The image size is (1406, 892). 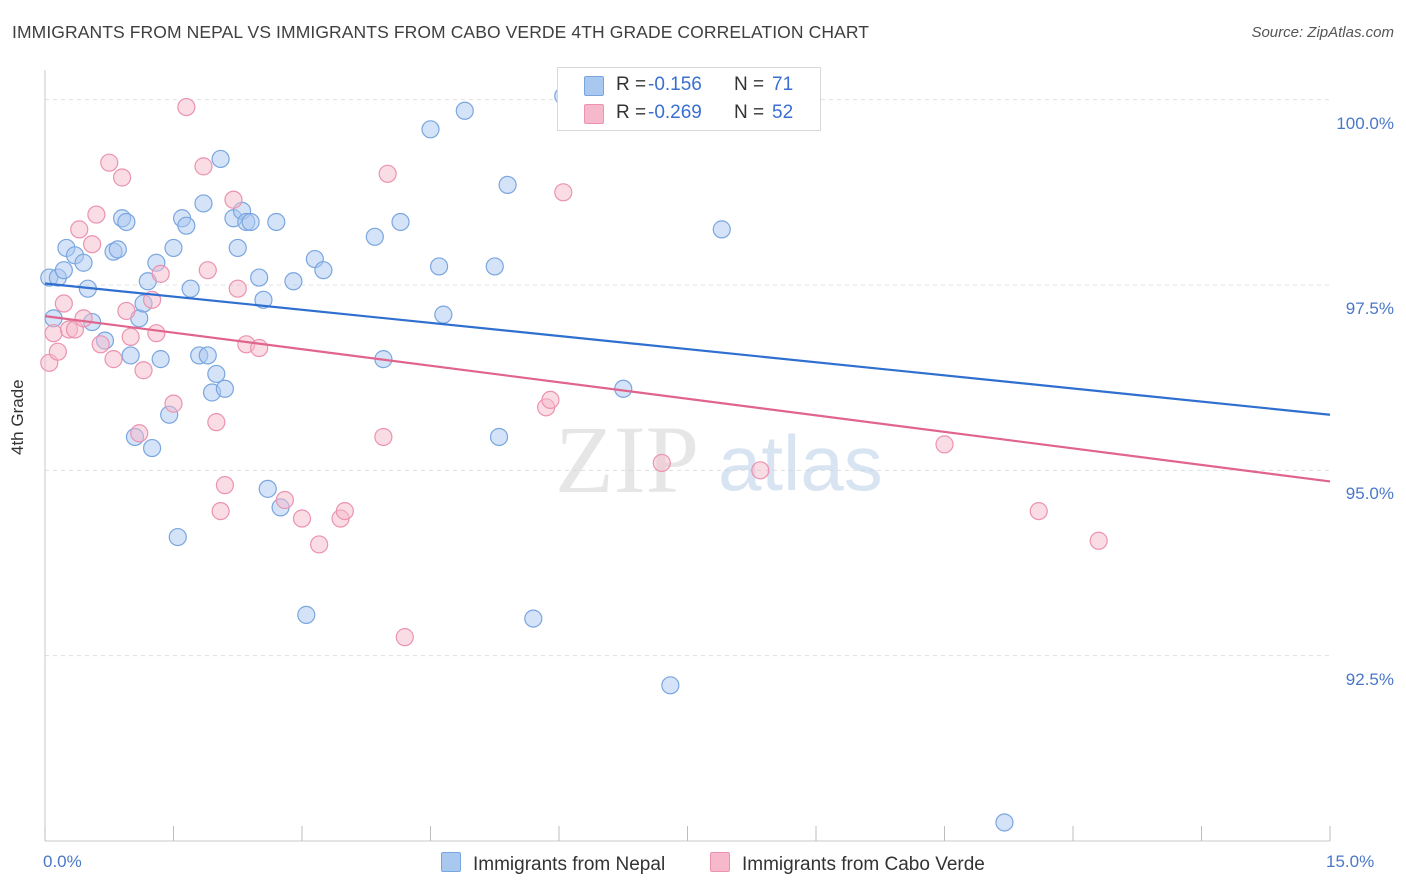 I want to click on y-tick-label: 100.0%, so click(x=1365, y=123).